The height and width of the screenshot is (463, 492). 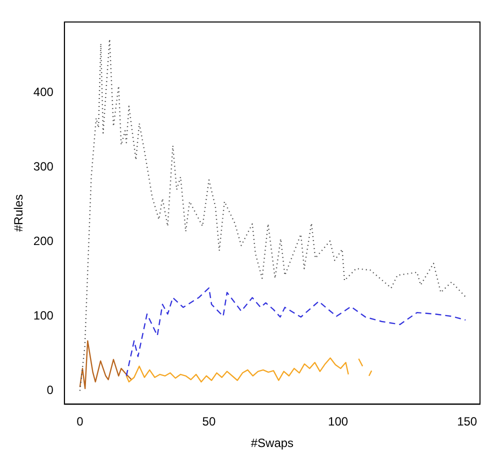 I want to click on x-tick-label: 100, so click(x=338, y=421).